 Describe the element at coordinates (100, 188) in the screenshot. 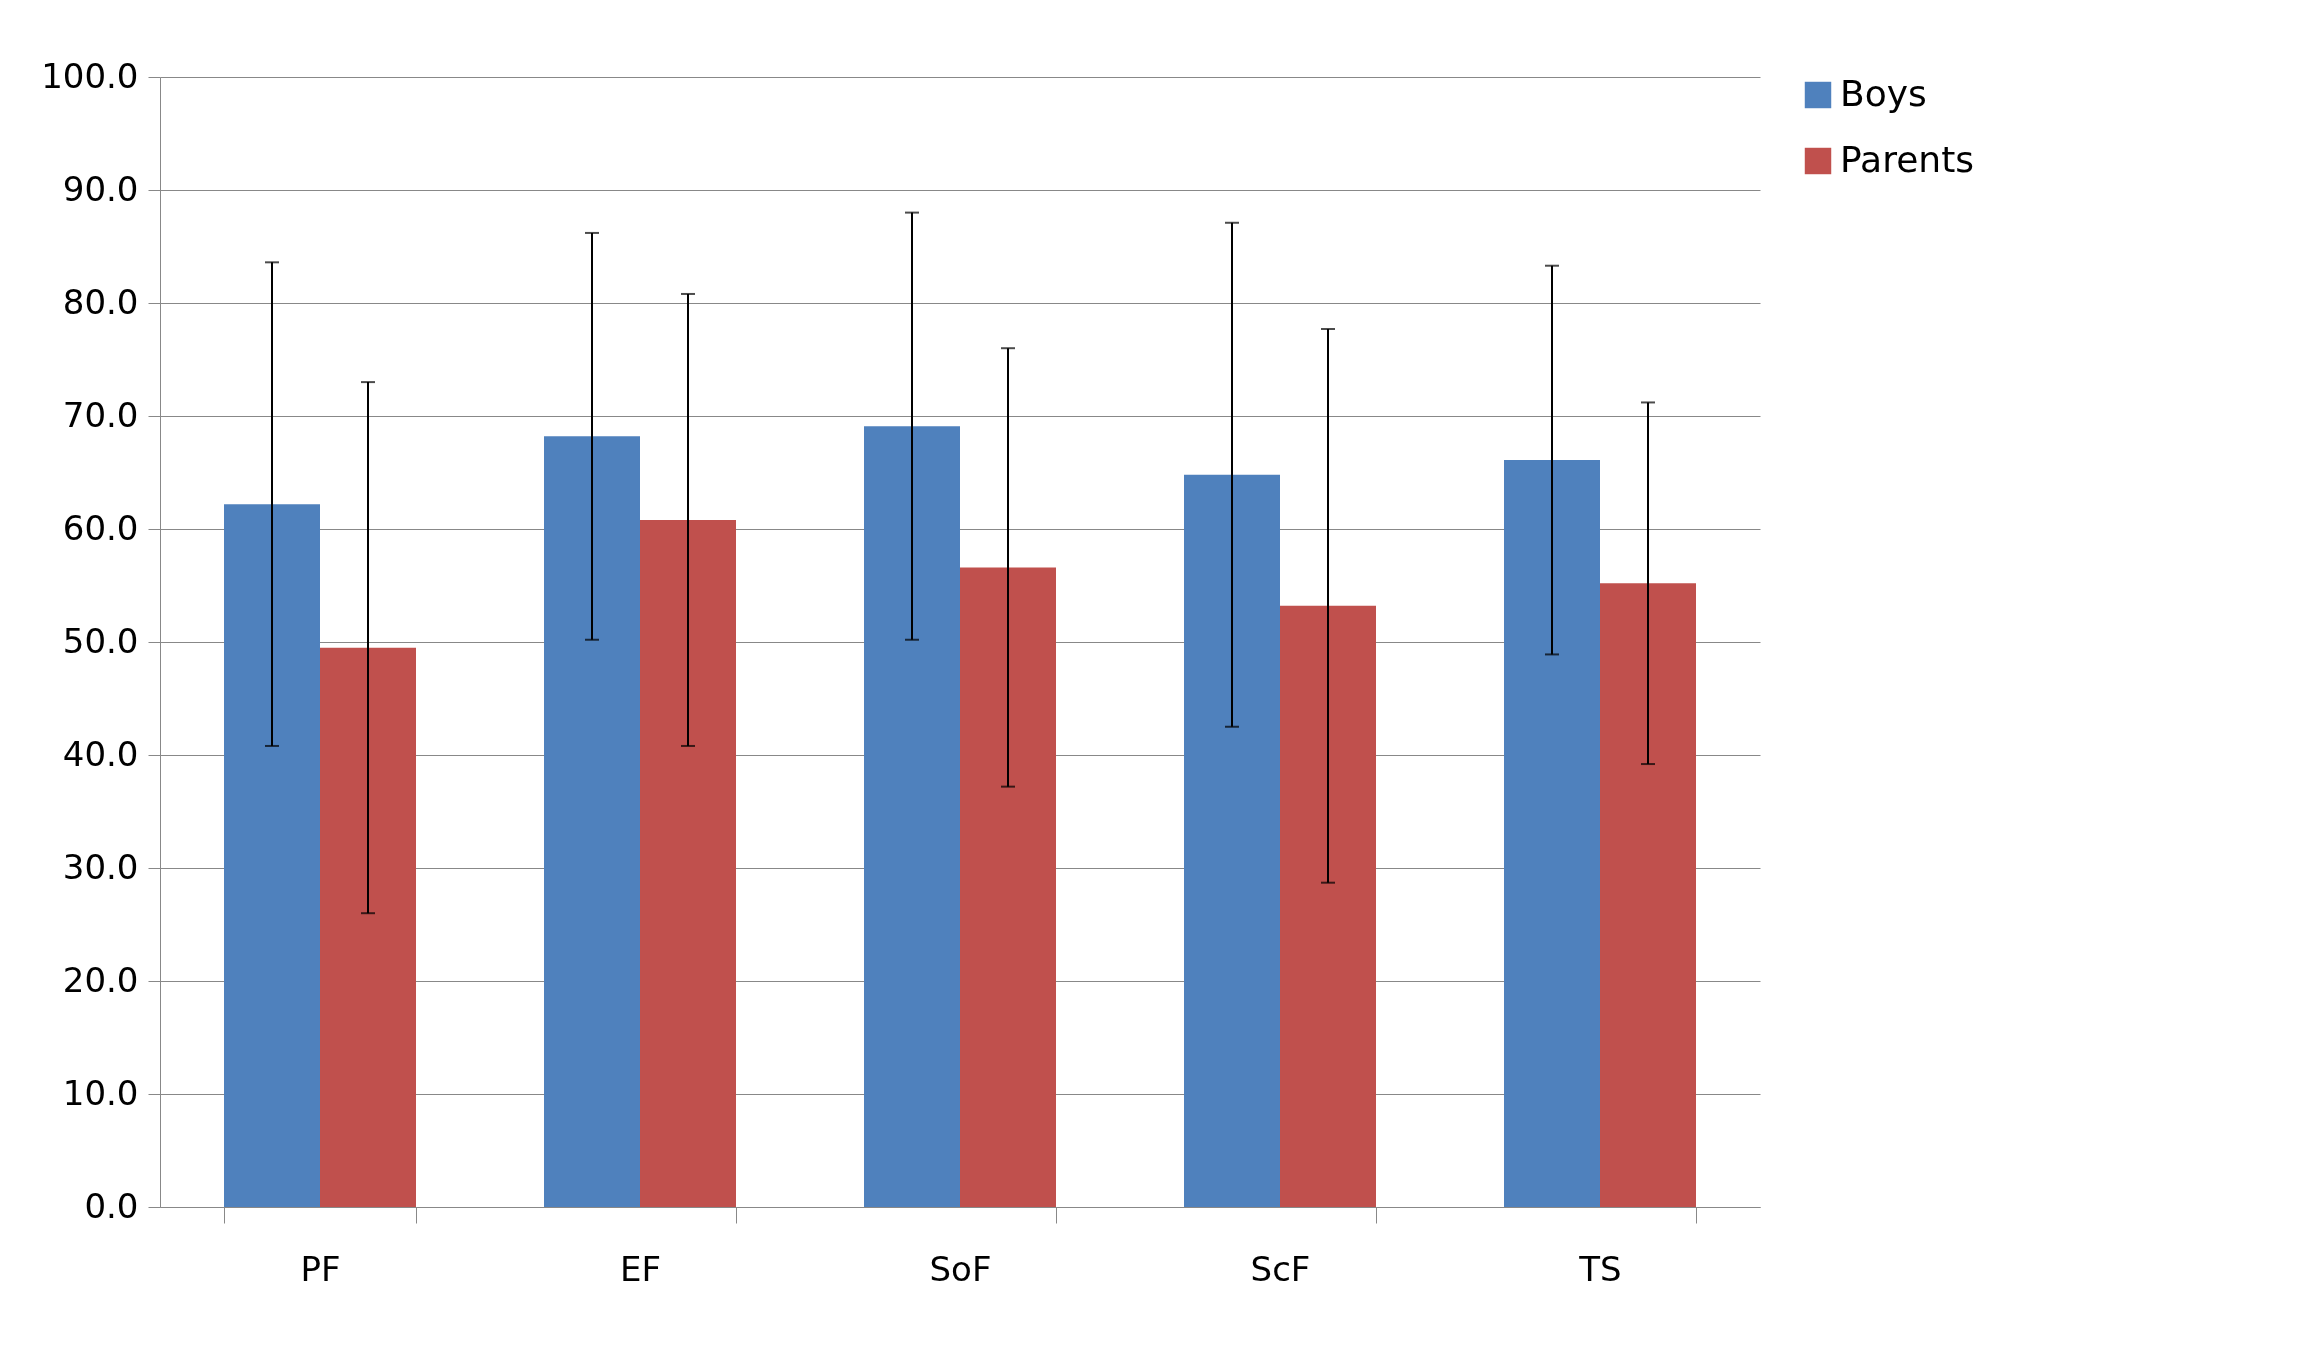

I see `y-tick-label: 90.0` at that location.